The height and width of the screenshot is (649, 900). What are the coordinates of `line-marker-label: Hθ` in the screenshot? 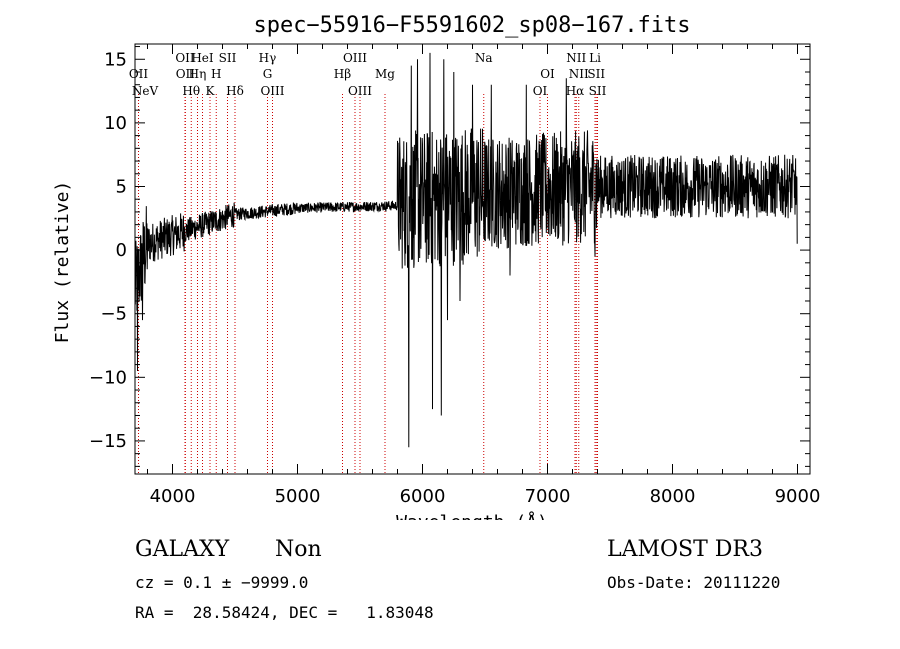 It's located at (191, 91).